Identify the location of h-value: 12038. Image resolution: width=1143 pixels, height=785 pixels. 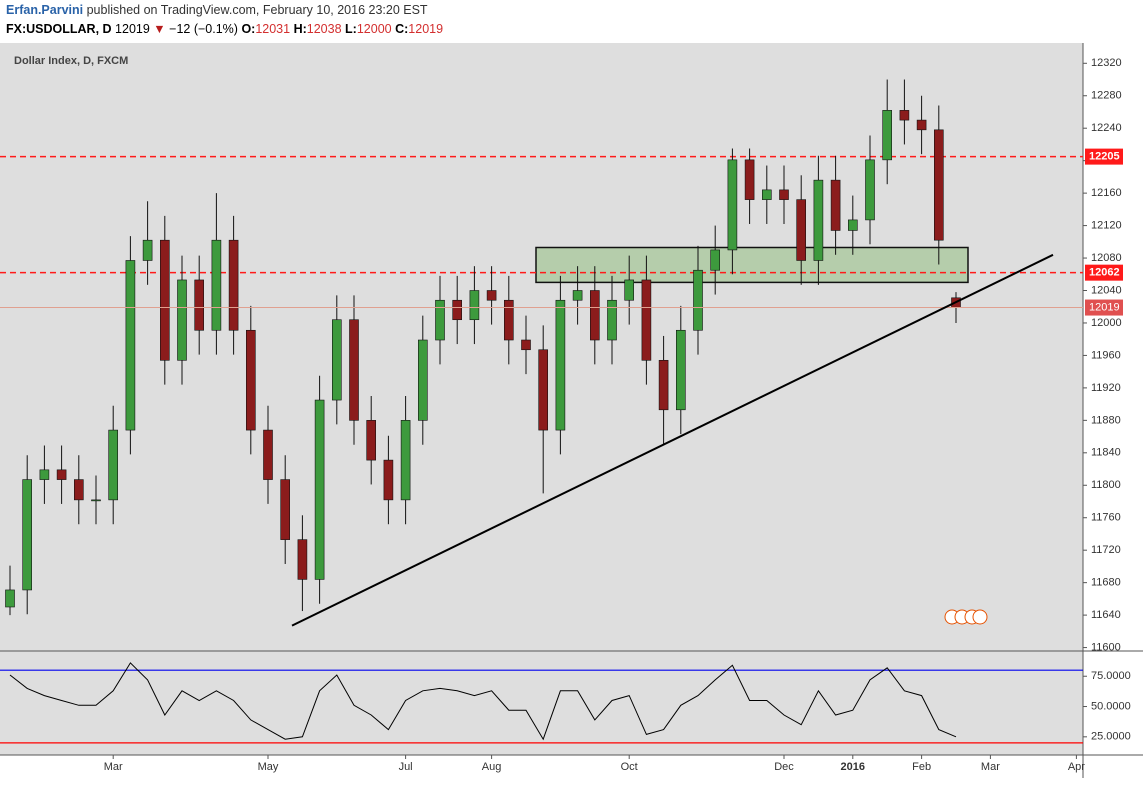
(324, 29).